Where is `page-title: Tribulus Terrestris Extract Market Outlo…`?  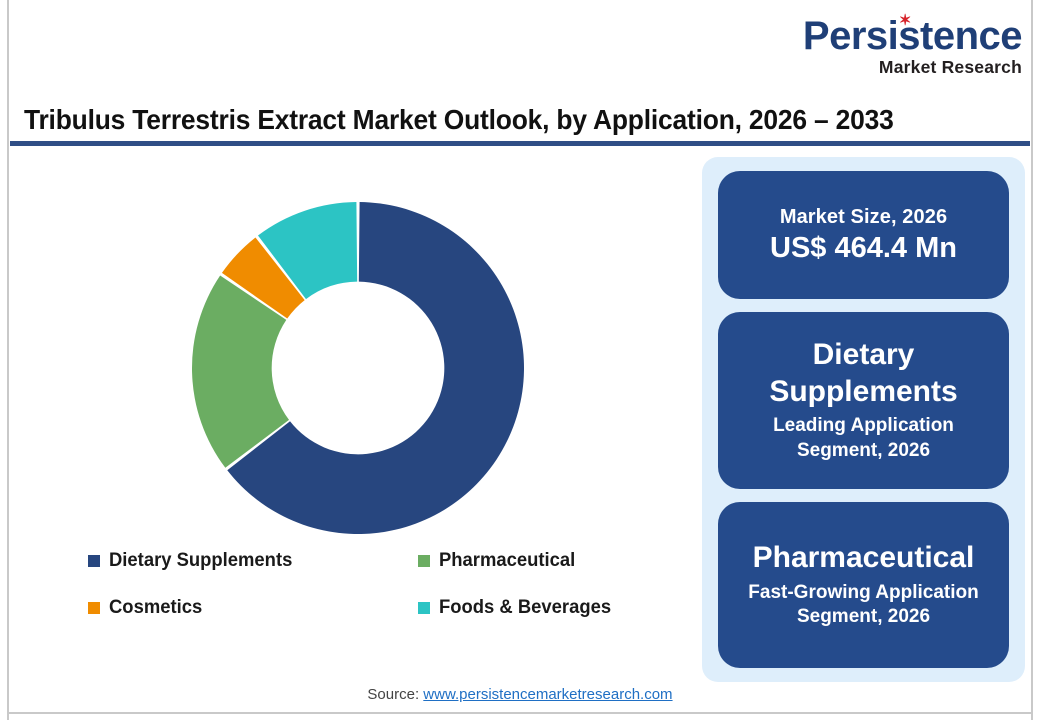
page-title: Tribulus Terrestris Extract Market Outlo… is located at coordinates (459, 119).